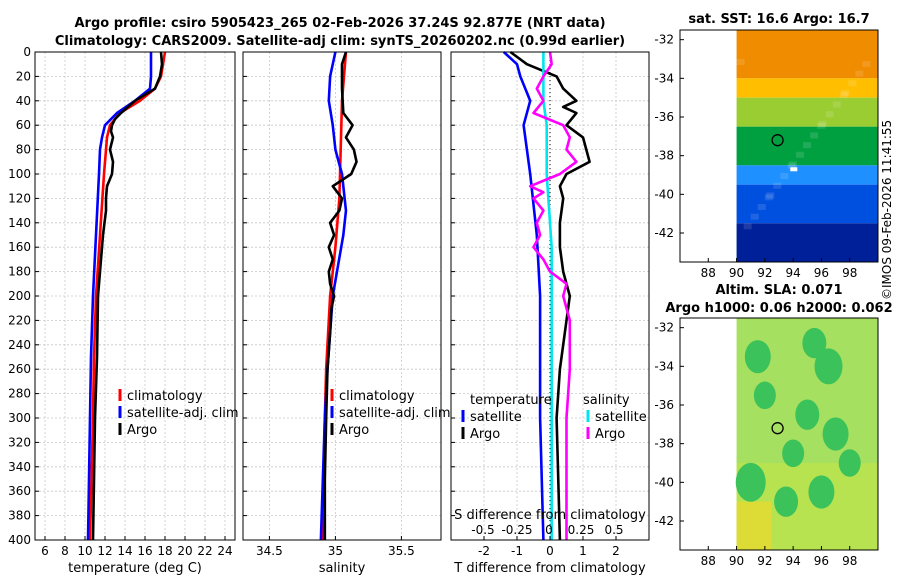  Describe the element at coordinates (269, 551) in the screenshot. I see `x-tick-label: 34.5` at that location.